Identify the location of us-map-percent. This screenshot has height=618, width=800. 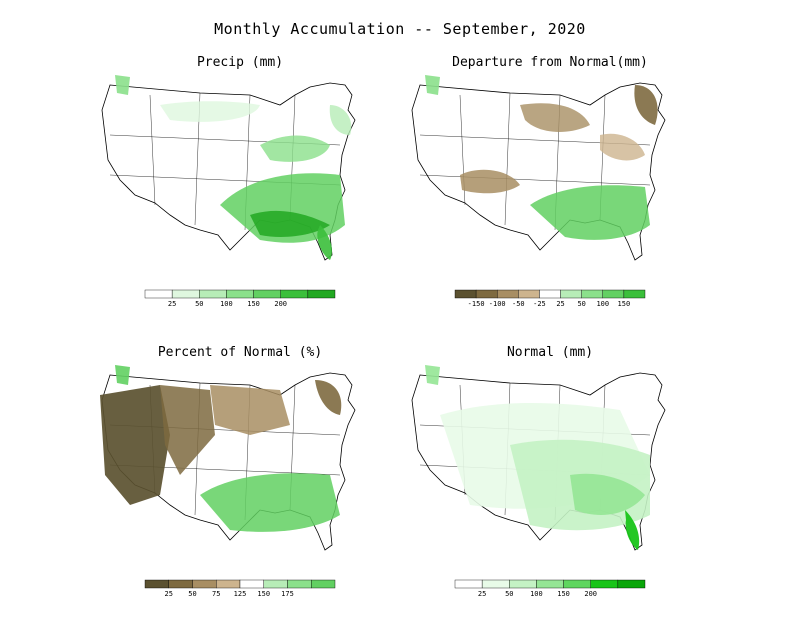
(228, 458).